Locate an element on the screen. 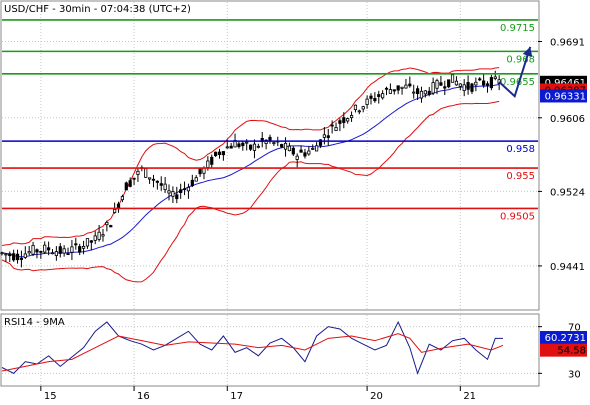  y-tick-label-2: 0.9524 is located at coordinates (567, 192).